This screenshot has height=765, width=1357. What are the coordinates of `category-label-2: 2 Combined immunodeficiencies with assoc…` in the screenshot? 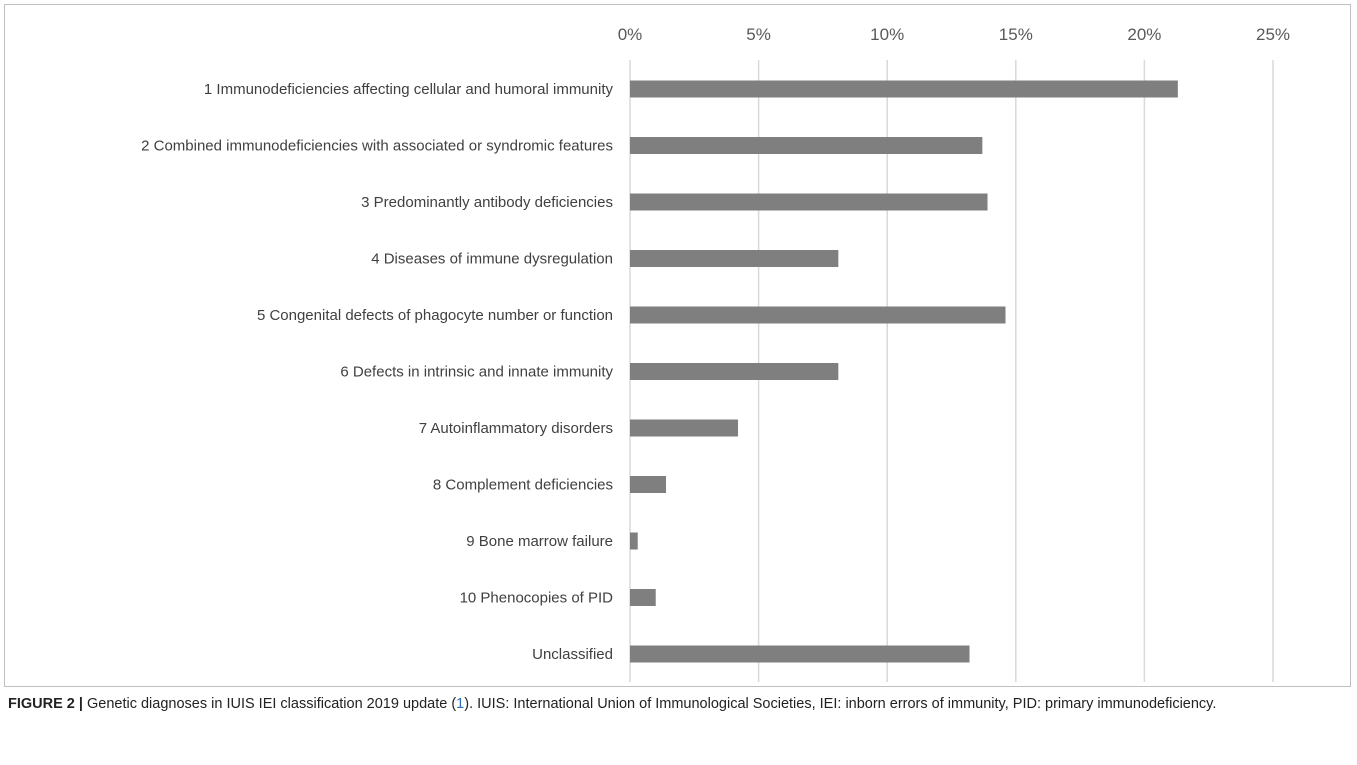 It's located at (377, 146).